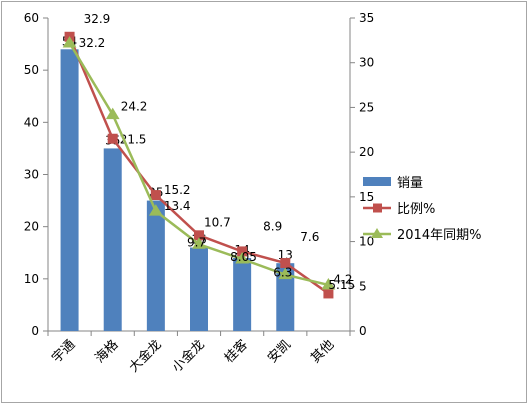 The width and height of the screenshot is (530, 409). What do you see at coordinates (342, 279) in the screenshot?
I see `line-data-label: 4.2` at bounding box center [342, 279].